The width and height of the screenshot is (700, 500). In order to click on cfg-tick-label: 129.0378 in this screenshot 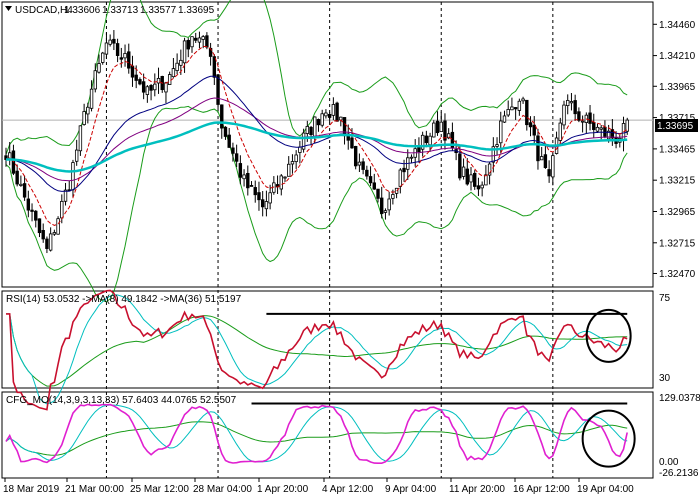, I will do `click(679, 398)`.